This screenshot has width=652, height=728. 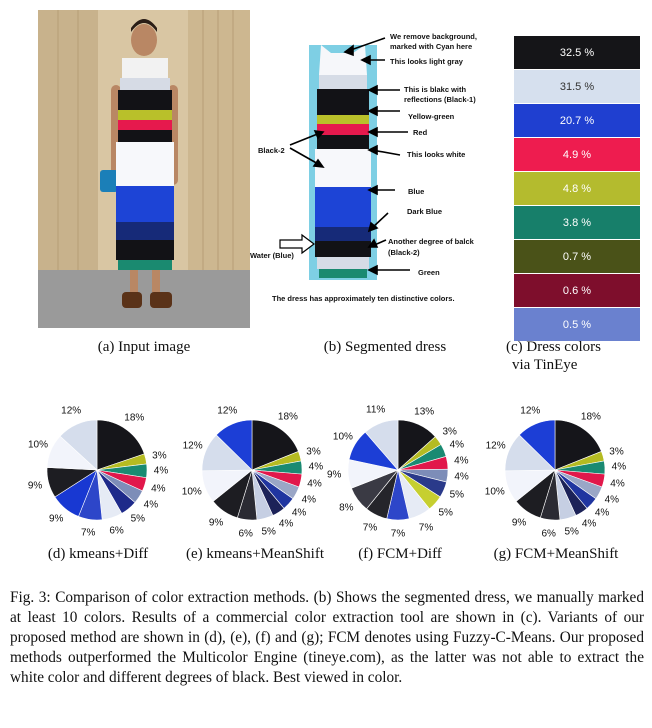 I want to click on pie-slice-label: 8%, so click(x=346, y=508).